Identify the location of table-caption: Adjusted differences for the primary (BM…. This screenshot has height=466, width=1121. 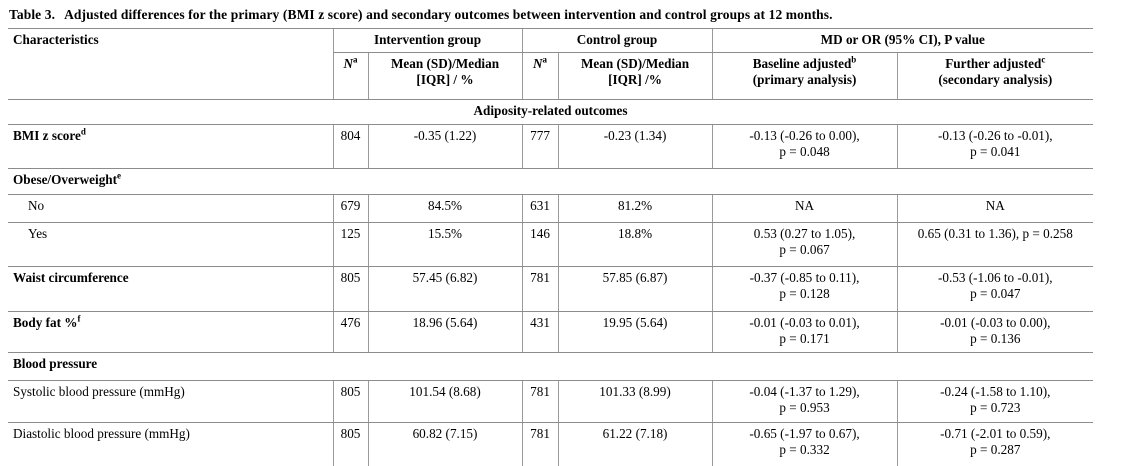
(448, 14).